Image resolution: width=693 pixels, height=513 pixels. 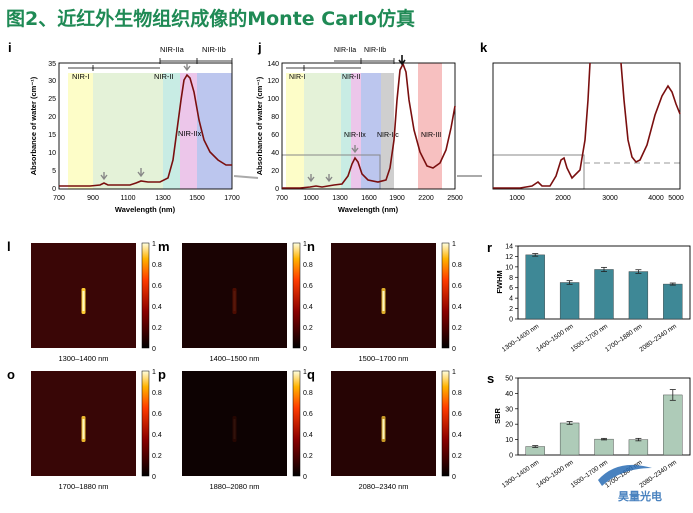 I want to click on band-nir-iia, so click(x=346, y=131).